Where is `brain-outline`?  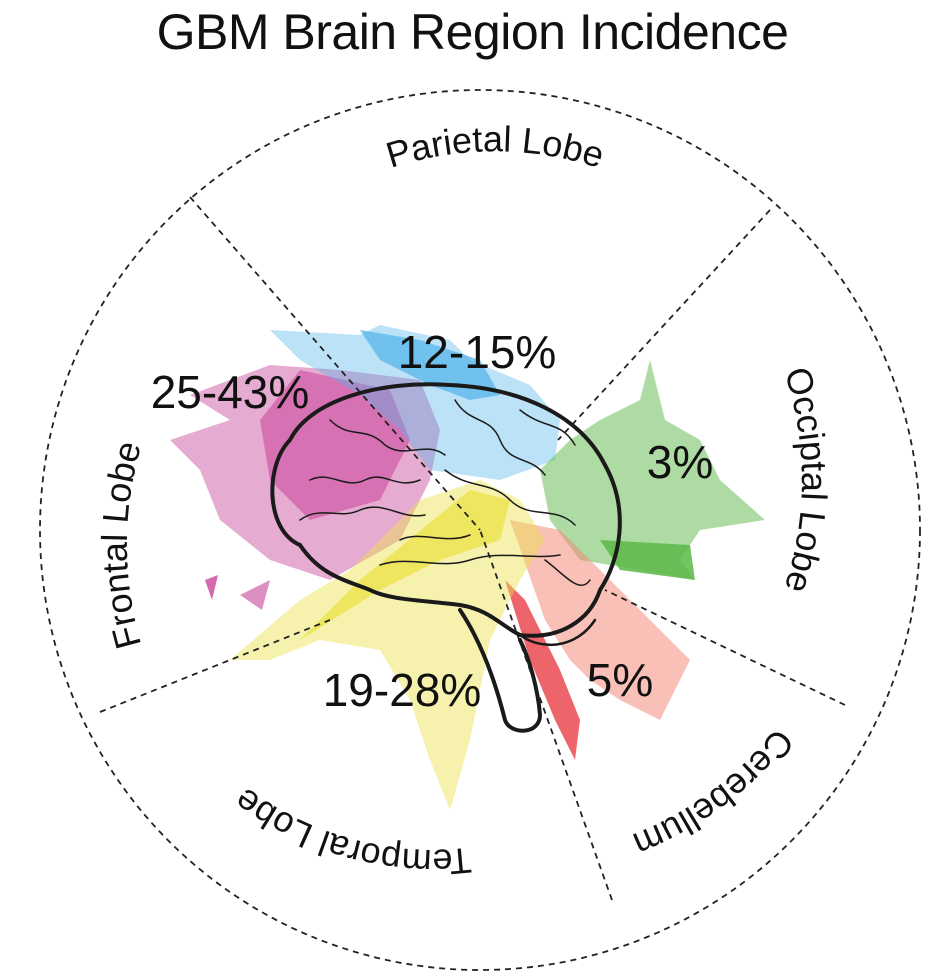
brain-outline is located at coordinates (446, 557).